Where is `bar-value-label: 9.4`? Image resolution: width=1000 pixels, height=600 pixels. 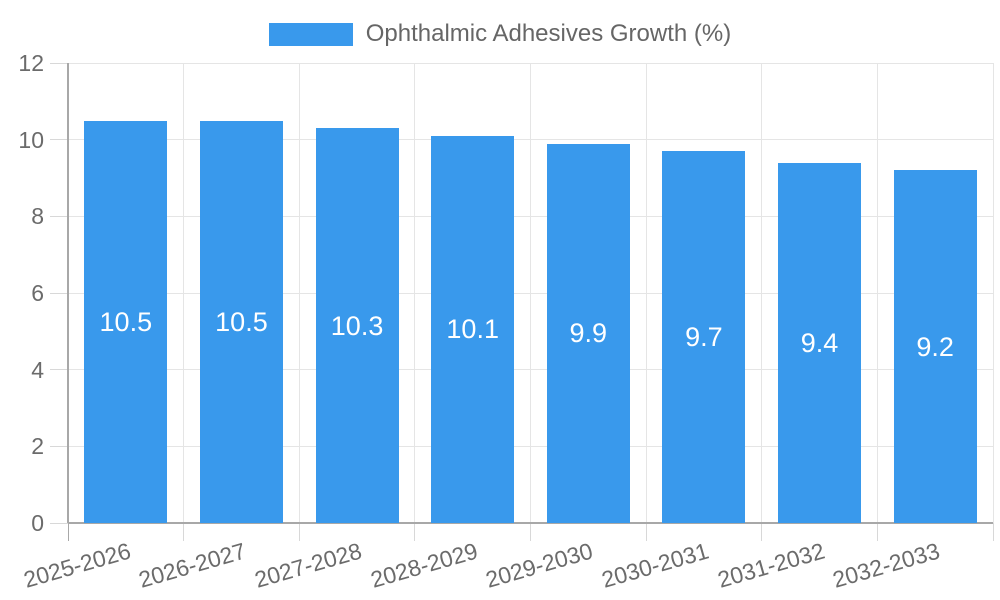 bar-value-label: 9.4 is located at coordinates (819, 342).